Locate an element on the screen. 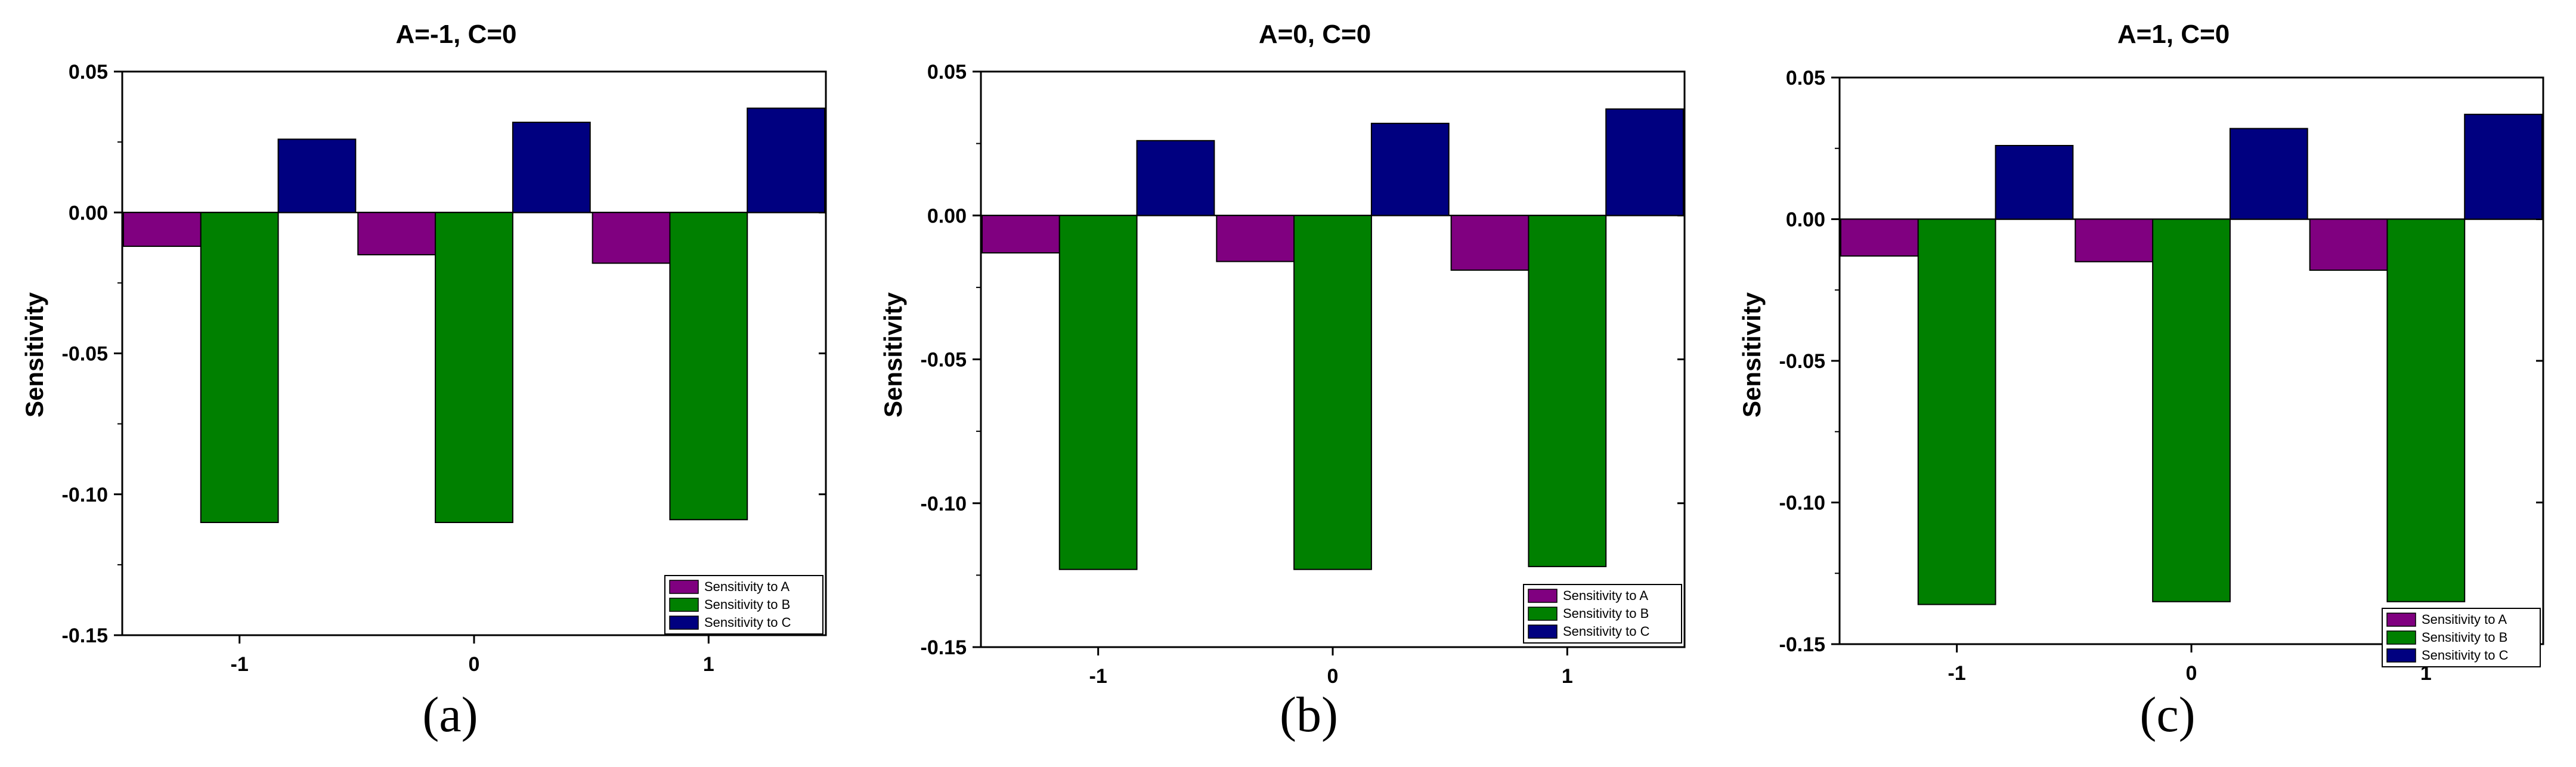  chart-title: A=-1, C=0 is located at coordinates (457, 34).